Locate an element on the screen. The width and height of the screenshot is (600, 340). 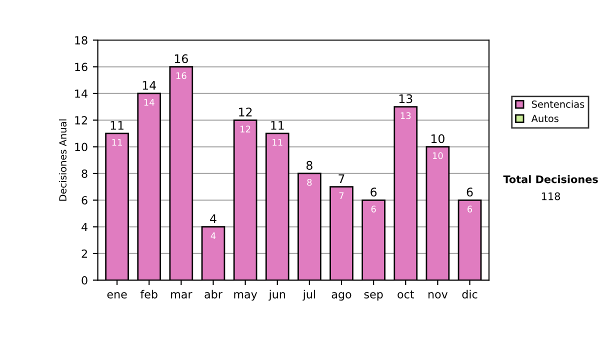
total-label: 12 is located at coordinates (245, 112).